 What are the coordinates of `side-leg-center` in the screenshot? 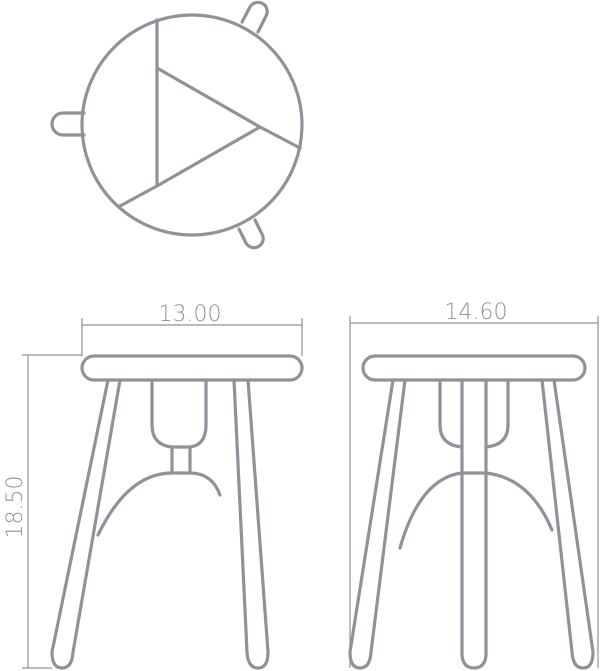 It's located at (474, 524).